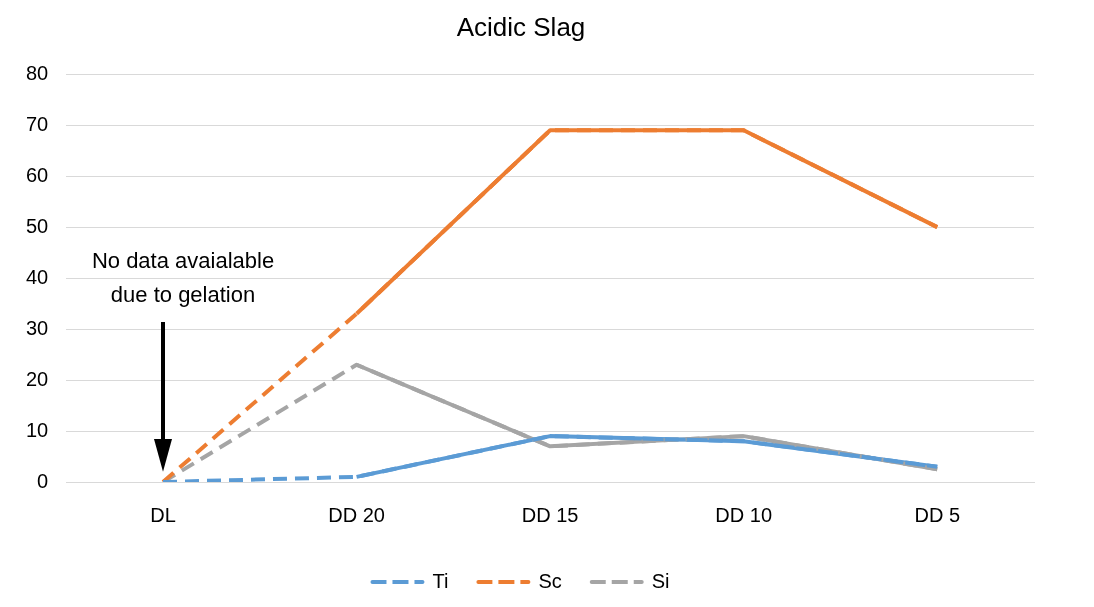 The width and height of the screenshot is (1094, 607). I want to click on chart-title: Acidic Slag, so click(521, 26).